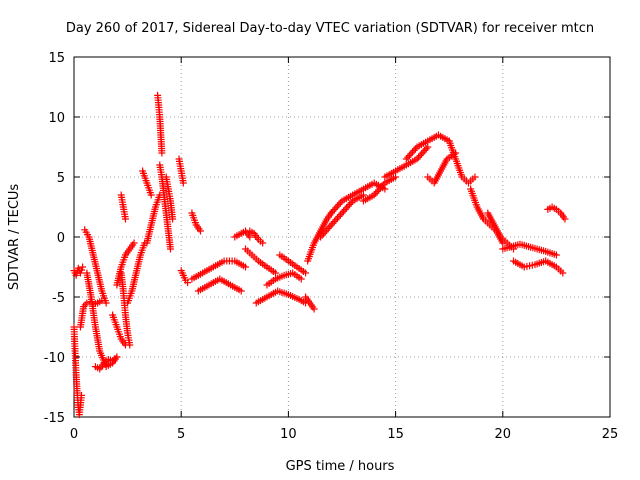 This screenshot has height=480, width=640. What do you see at coordinates (340, 466) in the screenshot?
I see `x-axis-label: GPS time / hours` at bounding box center [340, 466].